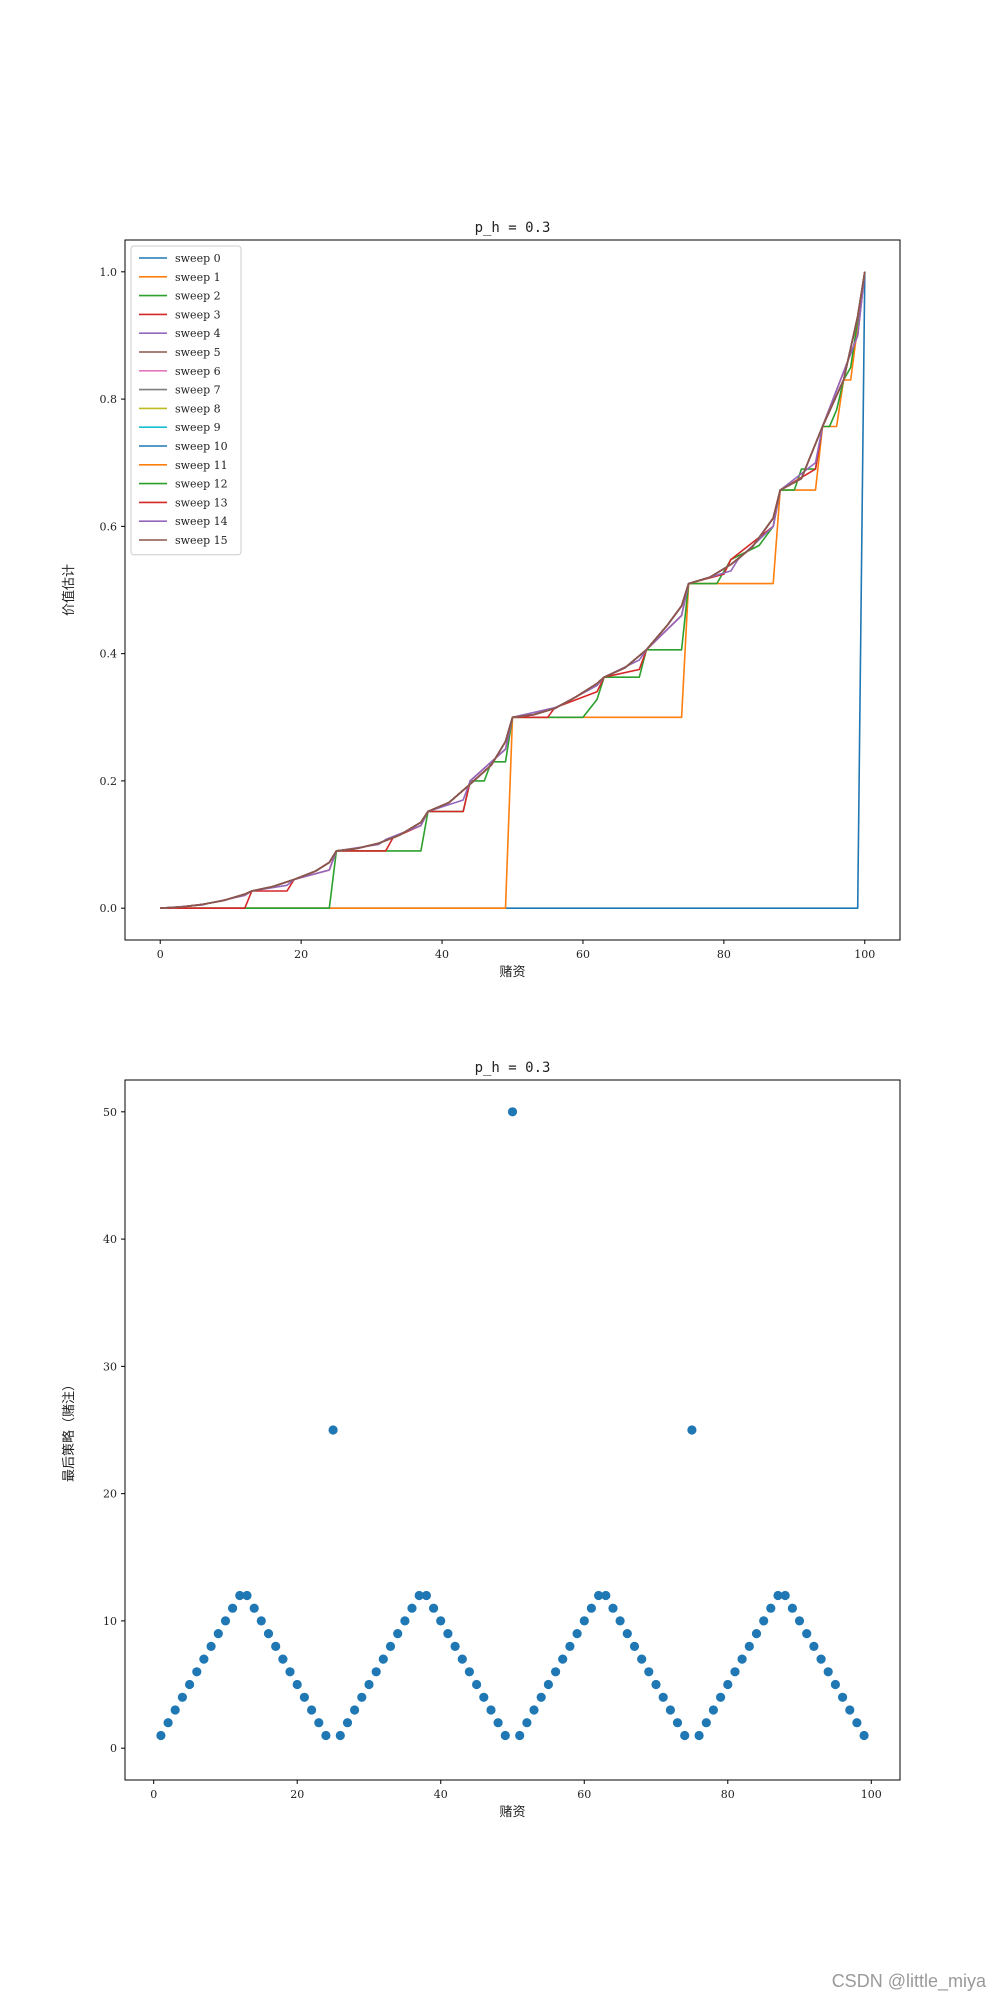 The height and width of the screenshot is (2000, 1000). What do you see at coordinates (442, 954) in the screenshot?
I see `x-tick-label: 40` at bounding box center [442, 954].